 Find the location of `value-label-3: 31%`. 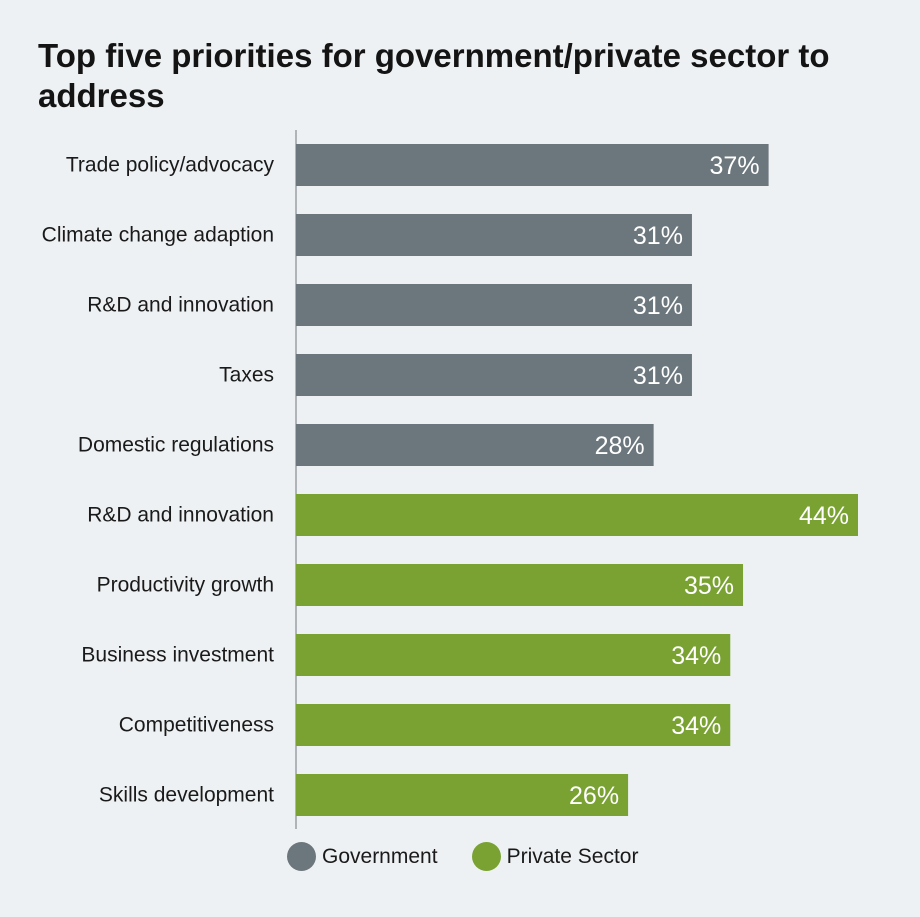

value-label-3: 31% is located at coordinates (658, 306).